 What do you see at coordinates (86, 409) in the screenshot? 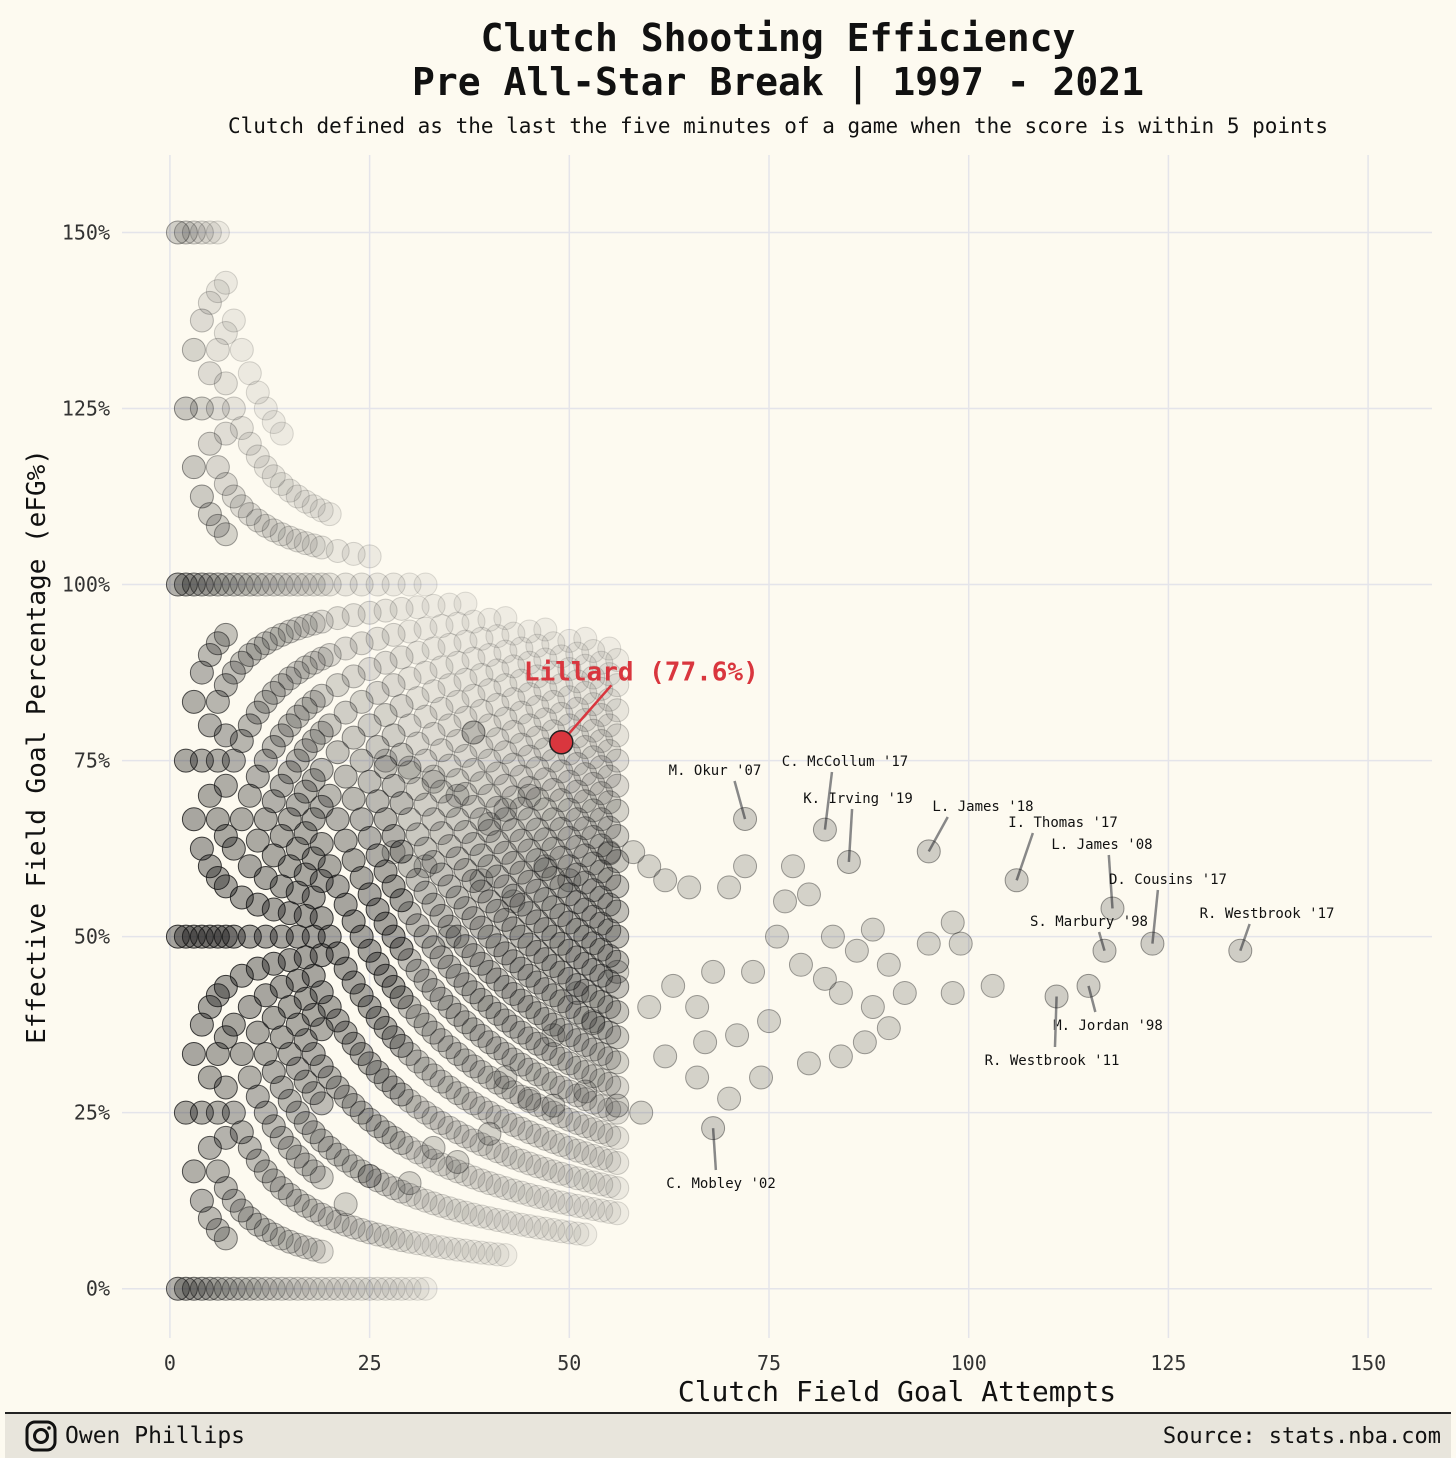
I see `y-tick-label: 125%` at bounding box center [86, 409].